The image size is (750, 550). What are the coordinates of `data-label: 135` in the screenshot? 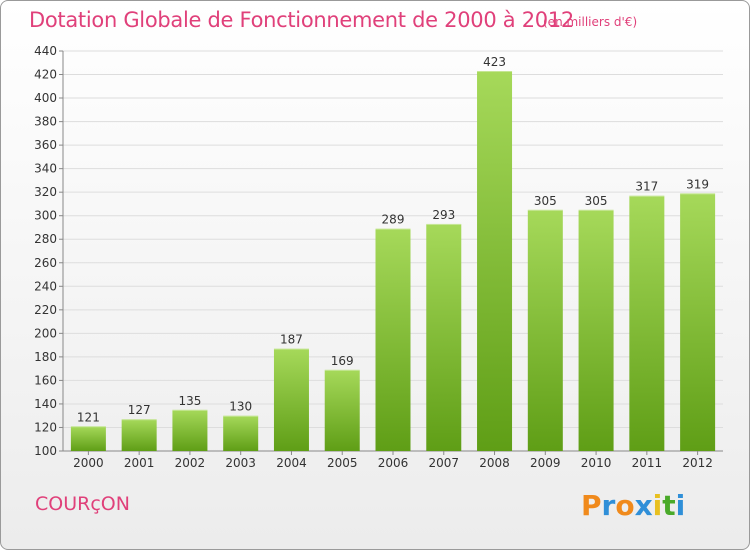 It's located at (189, 401).